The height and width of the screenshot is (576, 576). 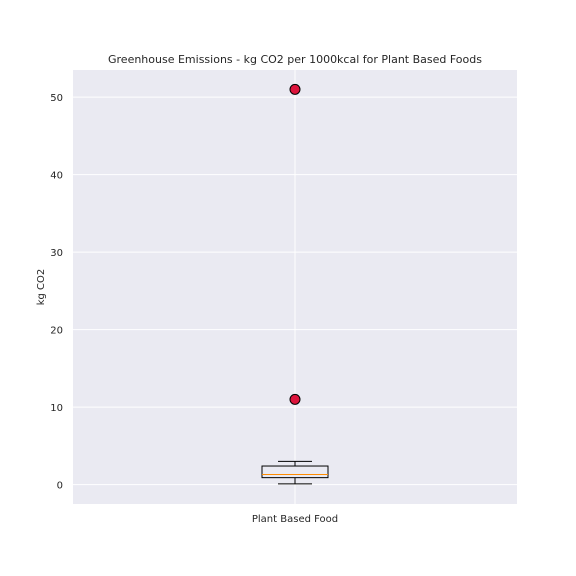 What do you see at coordinates (56, 176) in the screenshot?
I see `y-tick-label: 40` at bounding box center [56, 176].